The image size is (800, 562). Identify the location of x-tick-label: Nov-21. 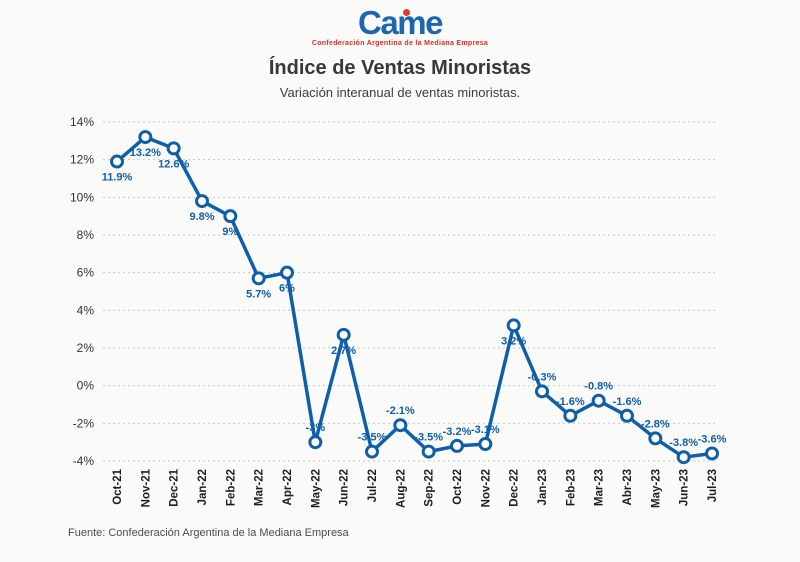
(146, 487).